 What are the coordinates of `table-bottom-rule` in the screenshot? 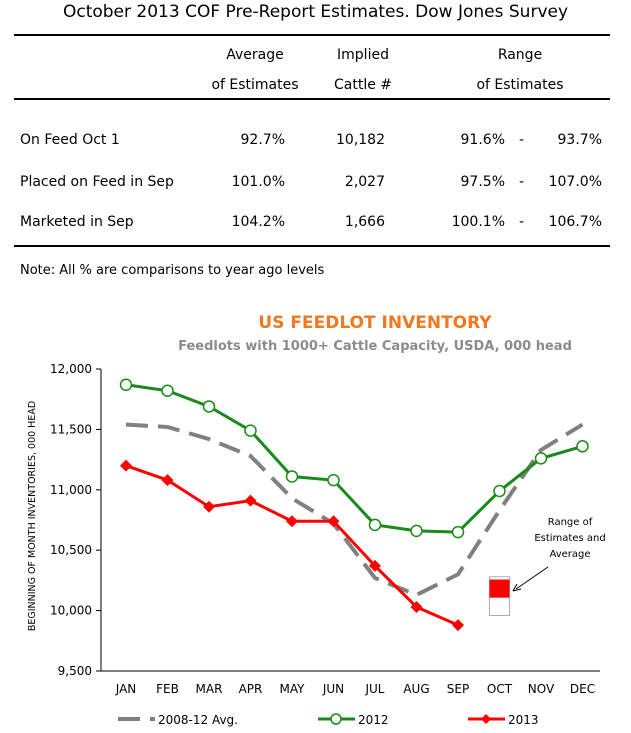 It's located at (312, 246).